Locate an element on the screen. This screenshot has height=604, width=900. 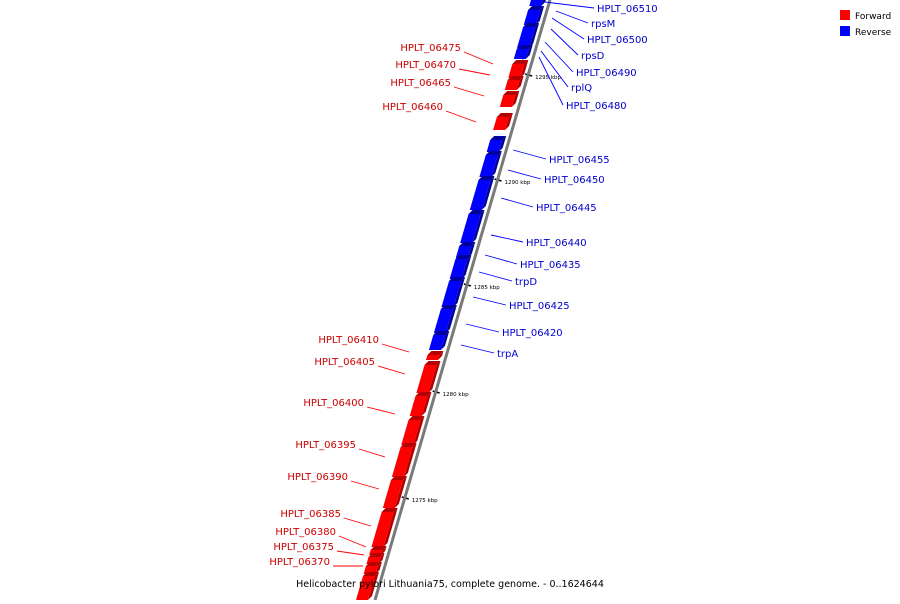
tick-label: 1275 kbp is located at coordinates (425, 501).